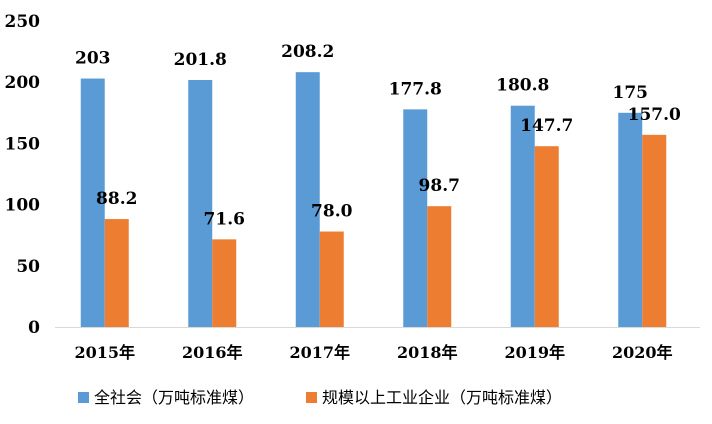 The height and width of the screenshot is (424, 712). I want to click on data-label: 201.8, so click(200, 60).